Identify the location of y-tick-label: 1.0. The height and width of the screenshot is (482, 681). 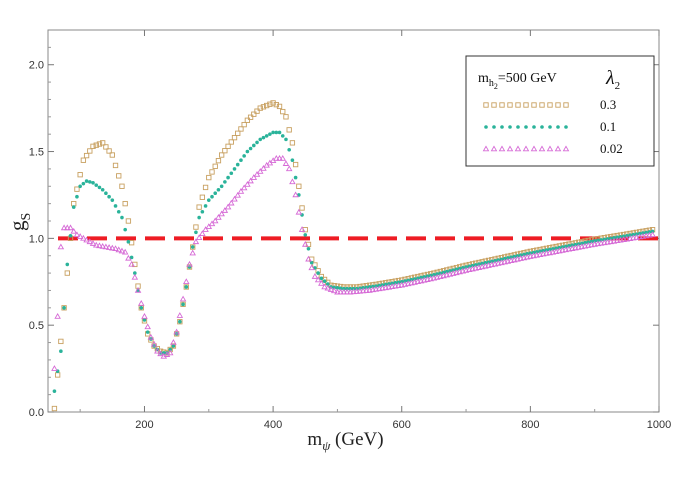
(36, 239).